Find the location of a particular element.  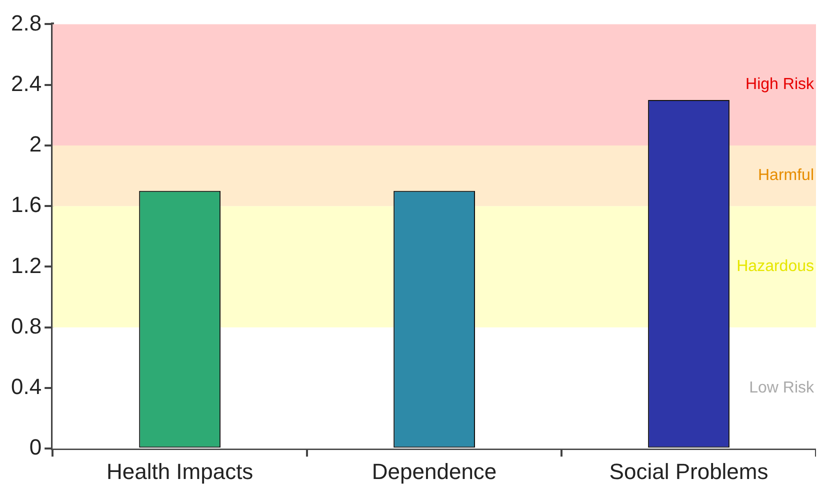

y-tick-label: 2.8 is located at coordinates (26, 23).